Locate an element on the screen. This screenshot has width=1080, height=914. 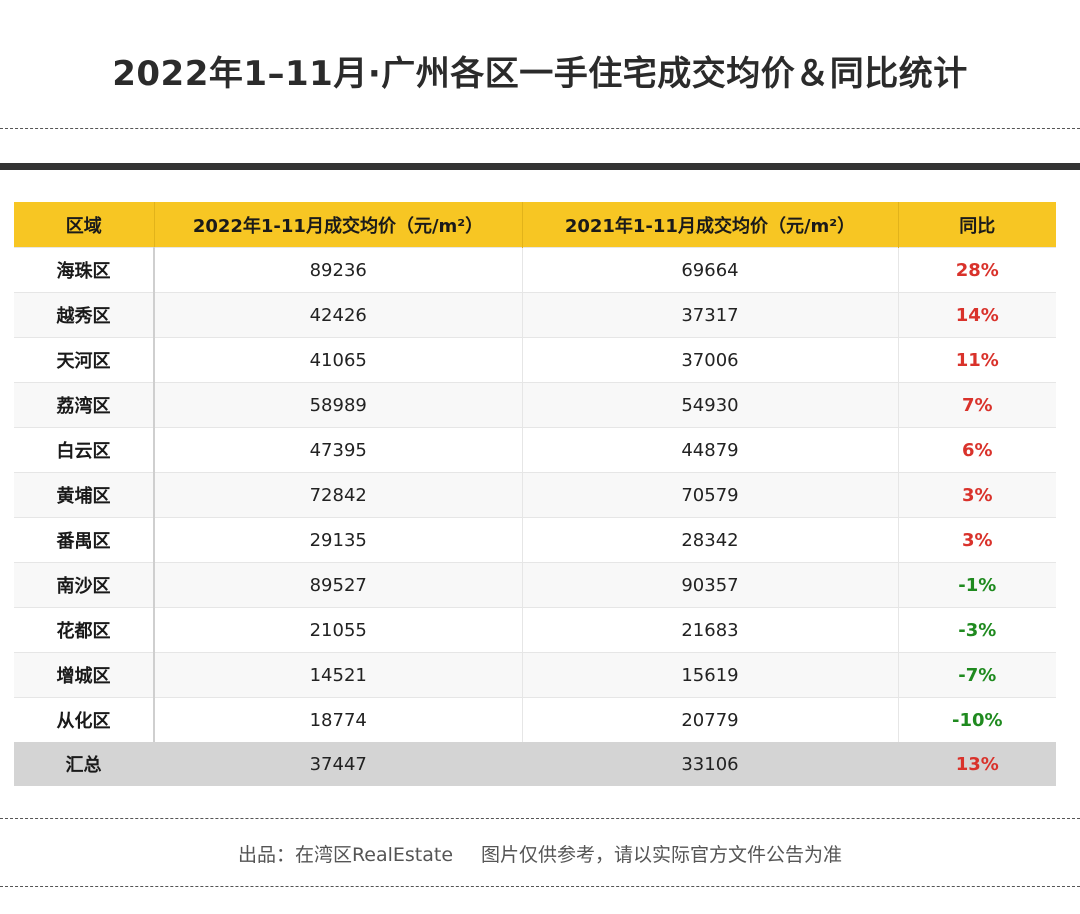
price-2022-cell: 18774 is located at coordinates (338, 719).